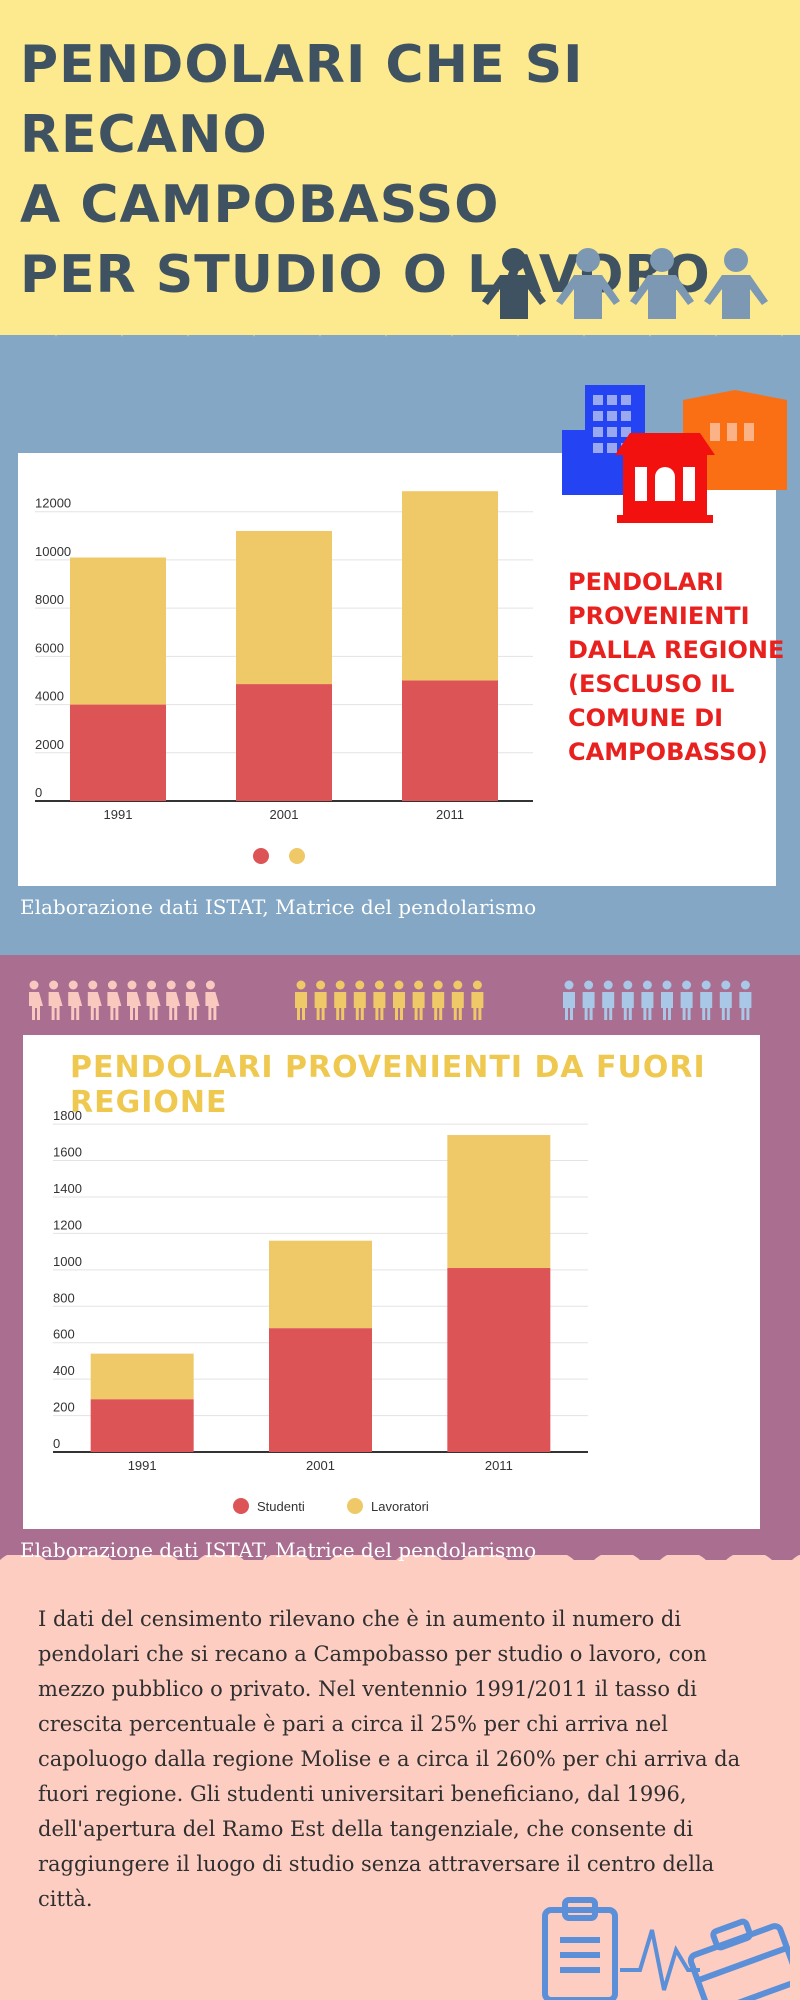 The width and height of the screenshot is (800, 2000). What do you see at coordinates (580, 1948) in the screenshot?
I see `clipboard-icon` at bounding box center [580, 1948].